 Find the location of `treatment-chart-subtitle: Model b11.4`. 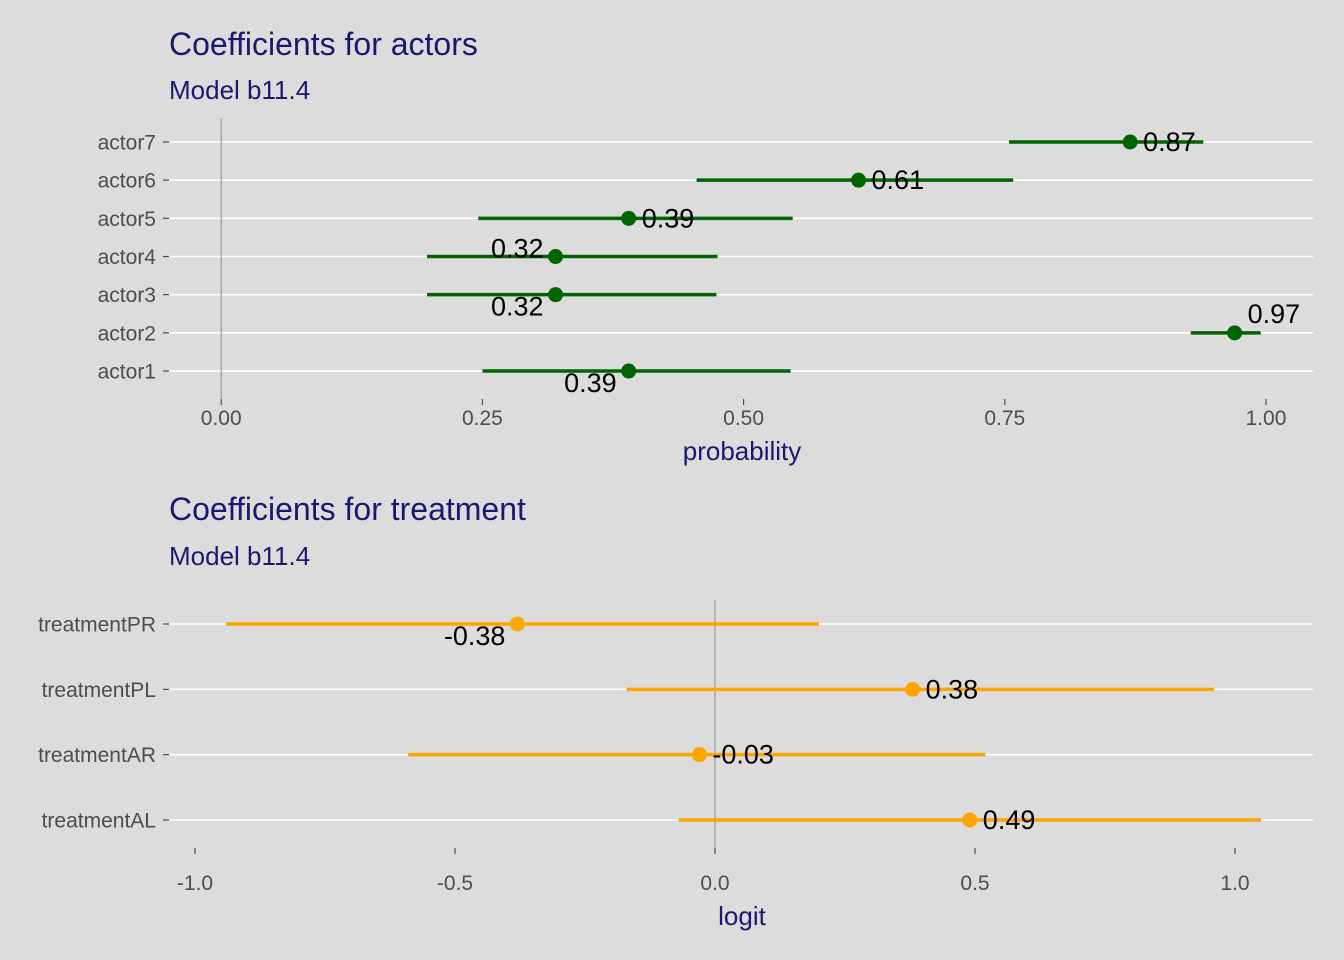

treatment-chart-subtitle: Model b11.4 is located at coordinates (239, 556).